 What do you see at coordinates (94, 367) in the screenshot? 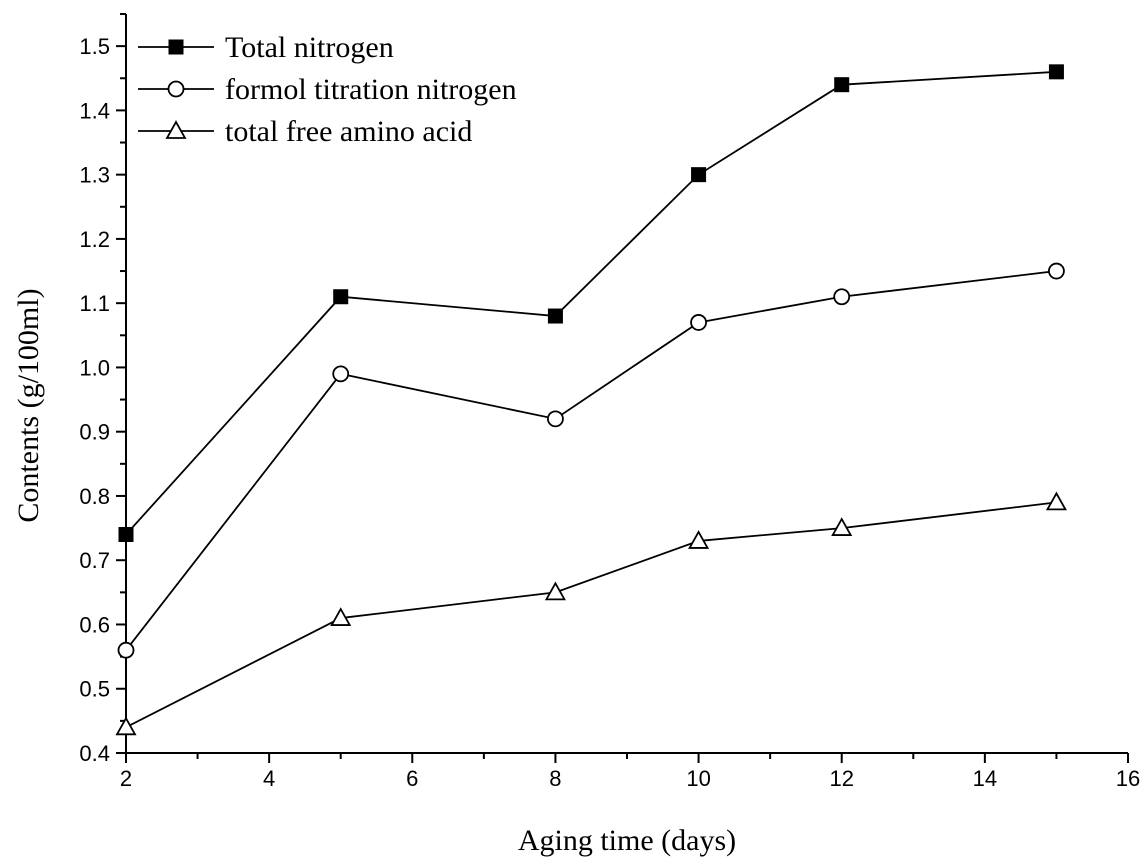
I see `y-tick-label: 1.0` at bounding box center [94, 367].